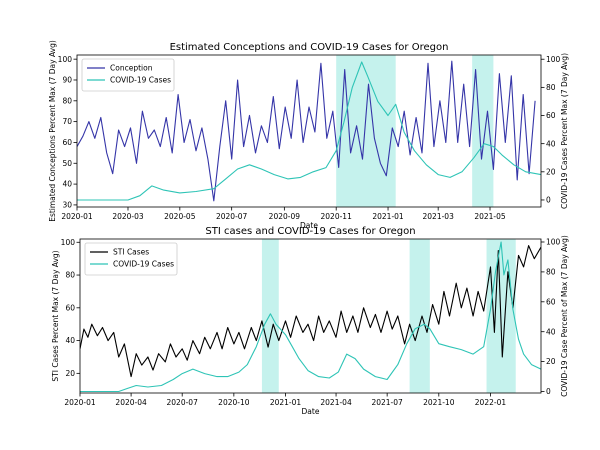 Image resolution: width=600 pixels, height=450 pixels. What do you see at coordinates (67, 163) in the screenshot?
I see `y-tick-label: 50` at bounding box center [67, 163].